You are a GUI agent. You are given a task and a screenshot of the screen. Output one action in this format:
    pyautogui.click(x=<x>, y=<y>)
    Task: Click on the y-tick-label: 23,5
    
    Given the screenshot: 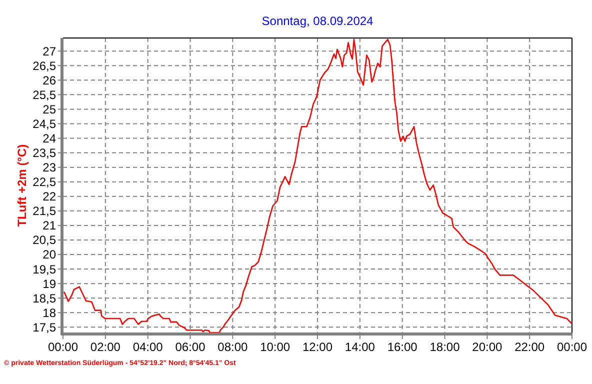 What is the action you would take?
    pyautogui.click(x=44, y=153)
    